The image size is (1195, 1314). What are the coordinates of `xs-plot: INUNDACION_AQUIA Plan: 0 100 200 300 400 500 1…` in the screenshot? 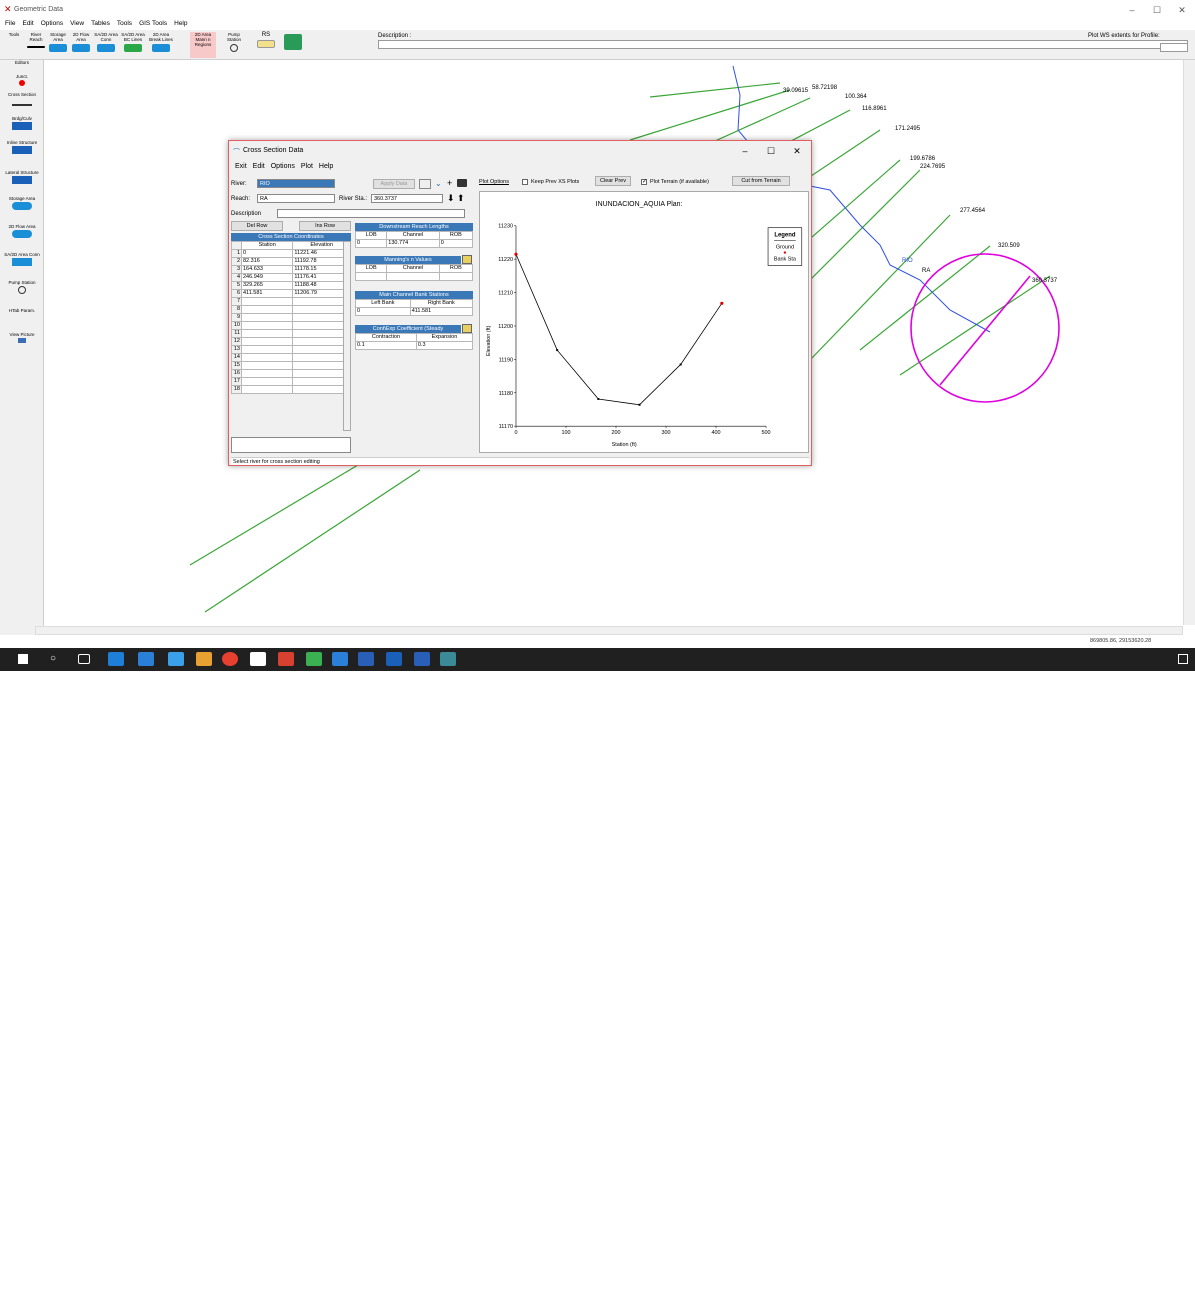 It's located at (644, 322).